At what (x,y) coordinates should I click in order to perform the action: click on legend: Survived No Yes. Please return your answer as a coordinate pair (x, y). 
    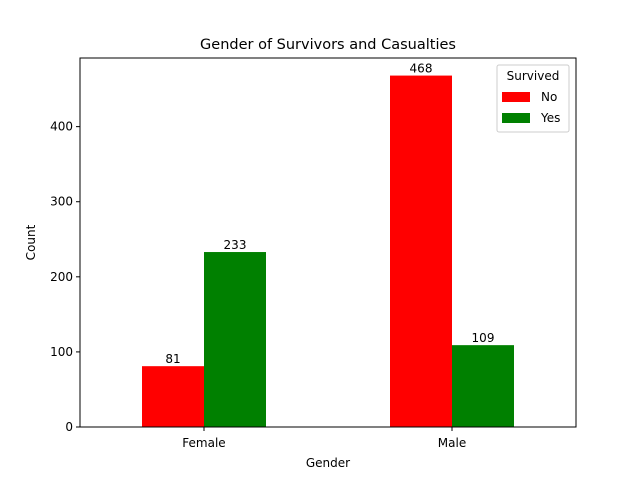
    Looking at the image, I should click on (533, 98).